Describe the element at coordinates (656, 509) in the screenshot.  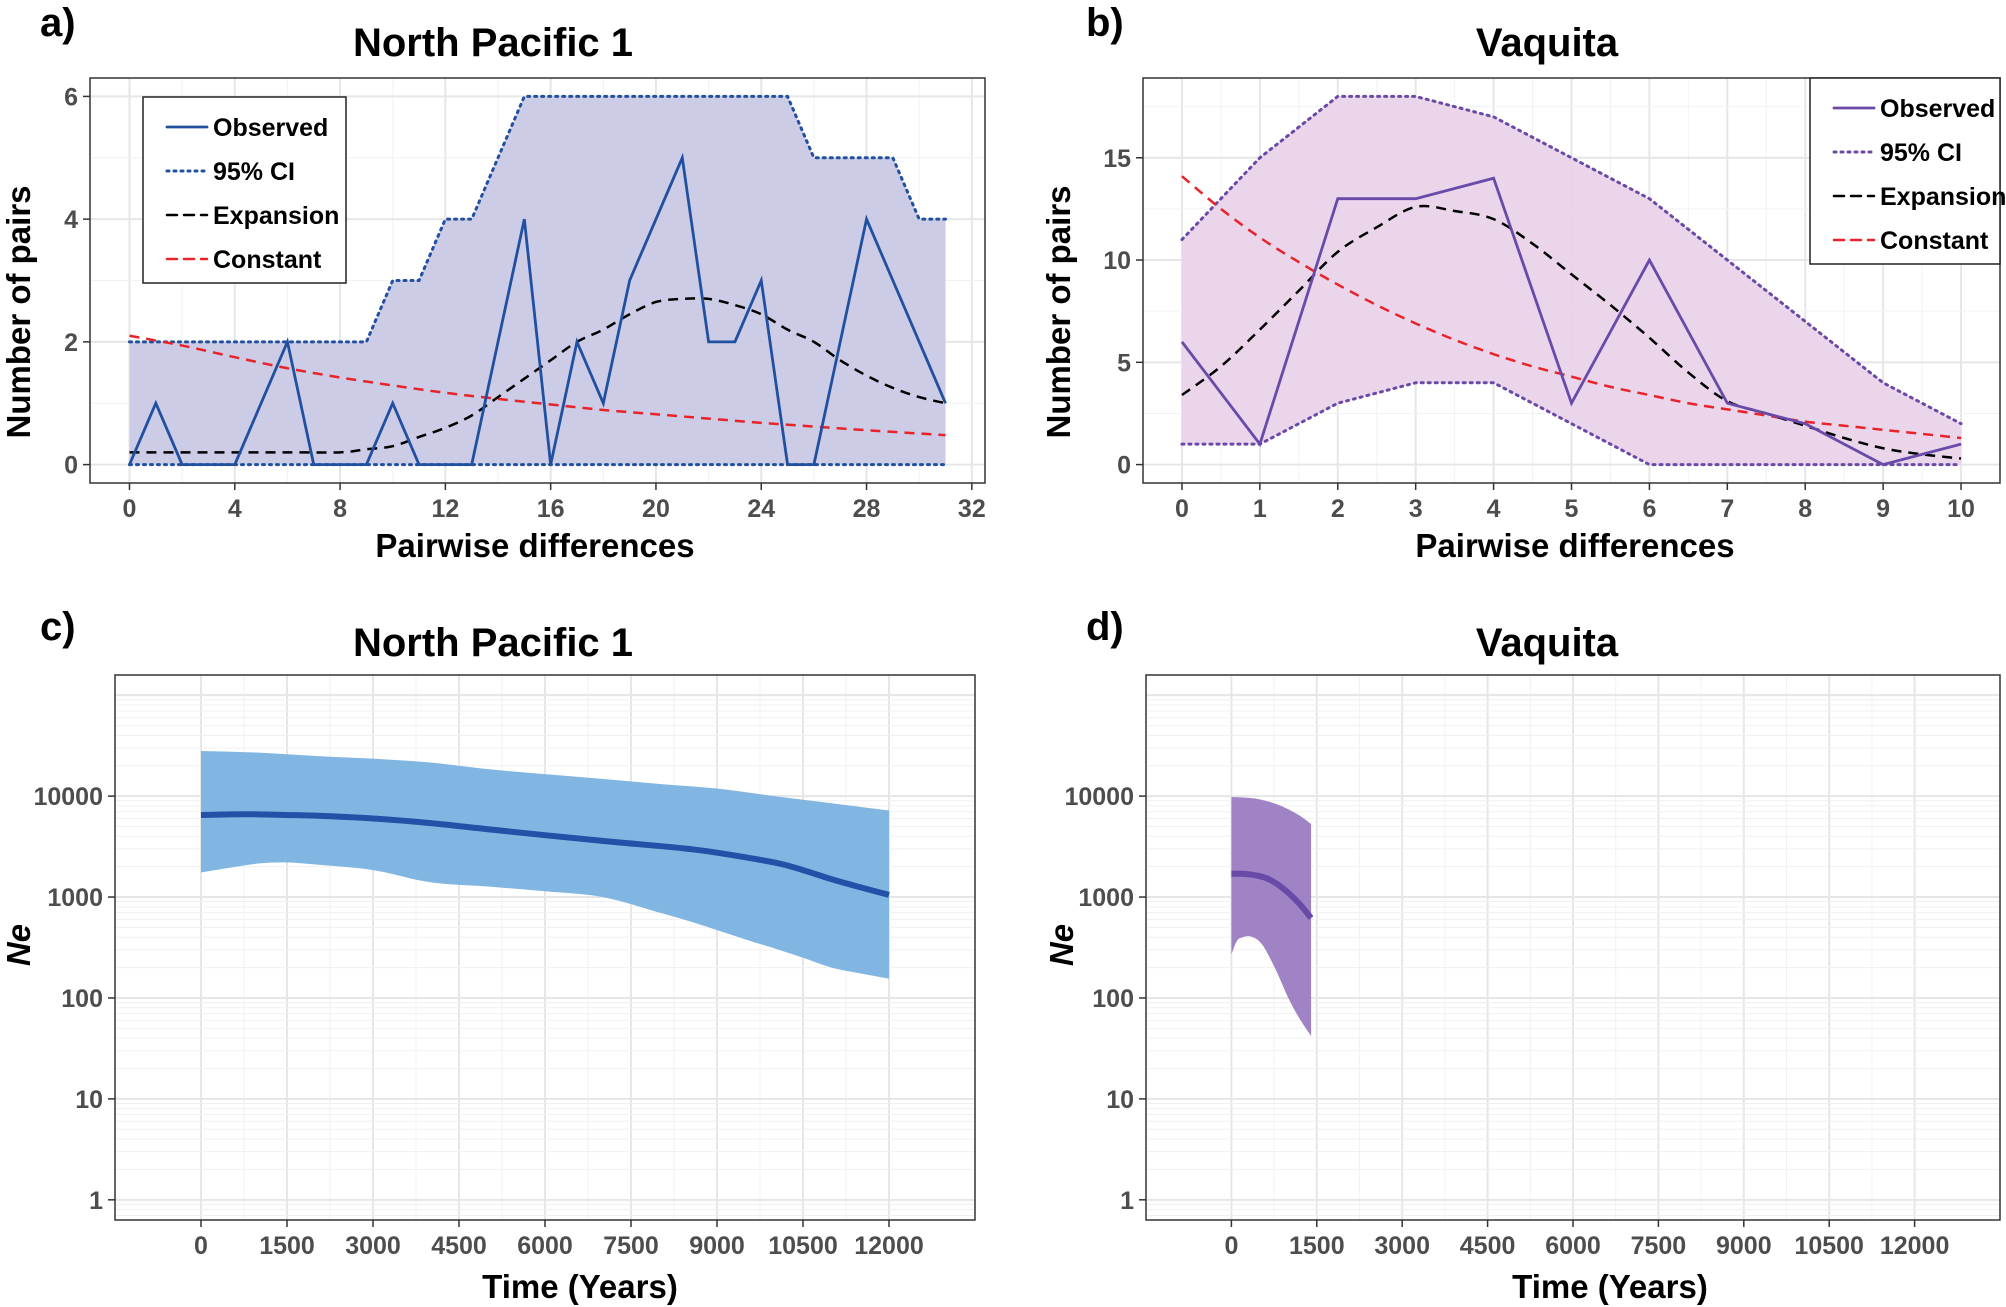
I see `x-tick-label: 20` at that location.